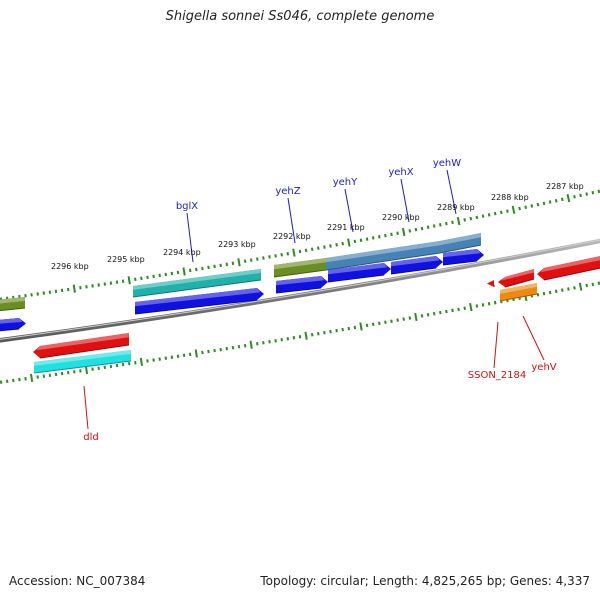 The width and height of the screenshot is (600, 600). Describe the element at coordinates (383, 256) in the screenshot. I see `feature-yehY-yehX-annotation` at that location.